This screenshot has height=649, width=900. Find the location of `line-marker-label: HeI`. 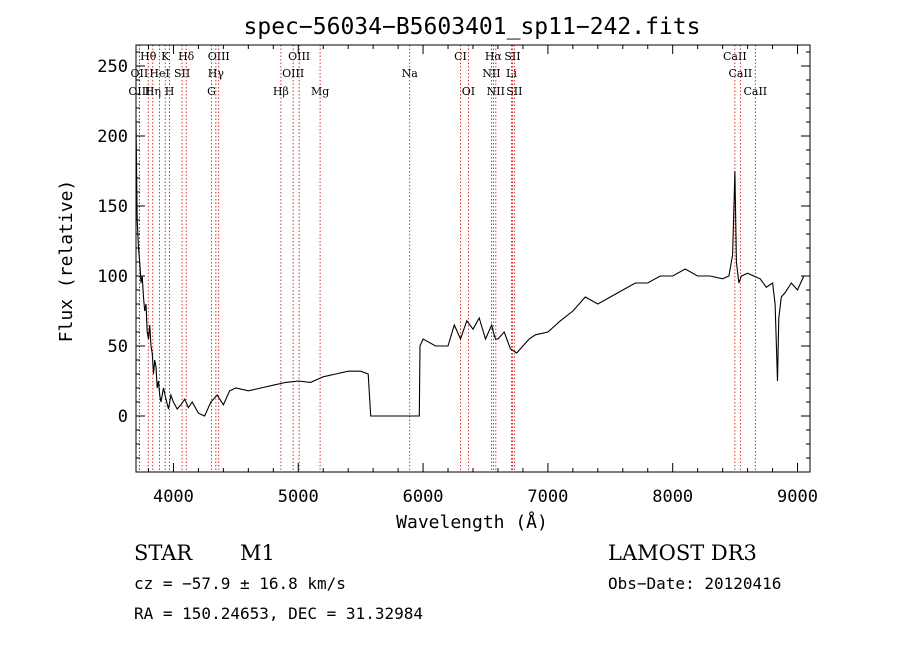

line-marker-label: HeI is located at coordinates (159, 73).